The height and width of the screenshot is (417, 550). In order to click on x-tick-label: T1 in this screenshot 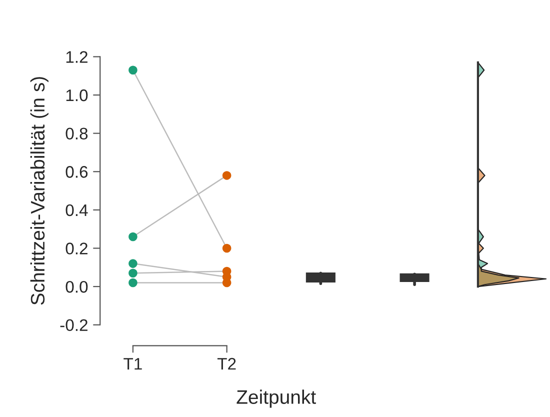, I will do `click(133, 364)`.